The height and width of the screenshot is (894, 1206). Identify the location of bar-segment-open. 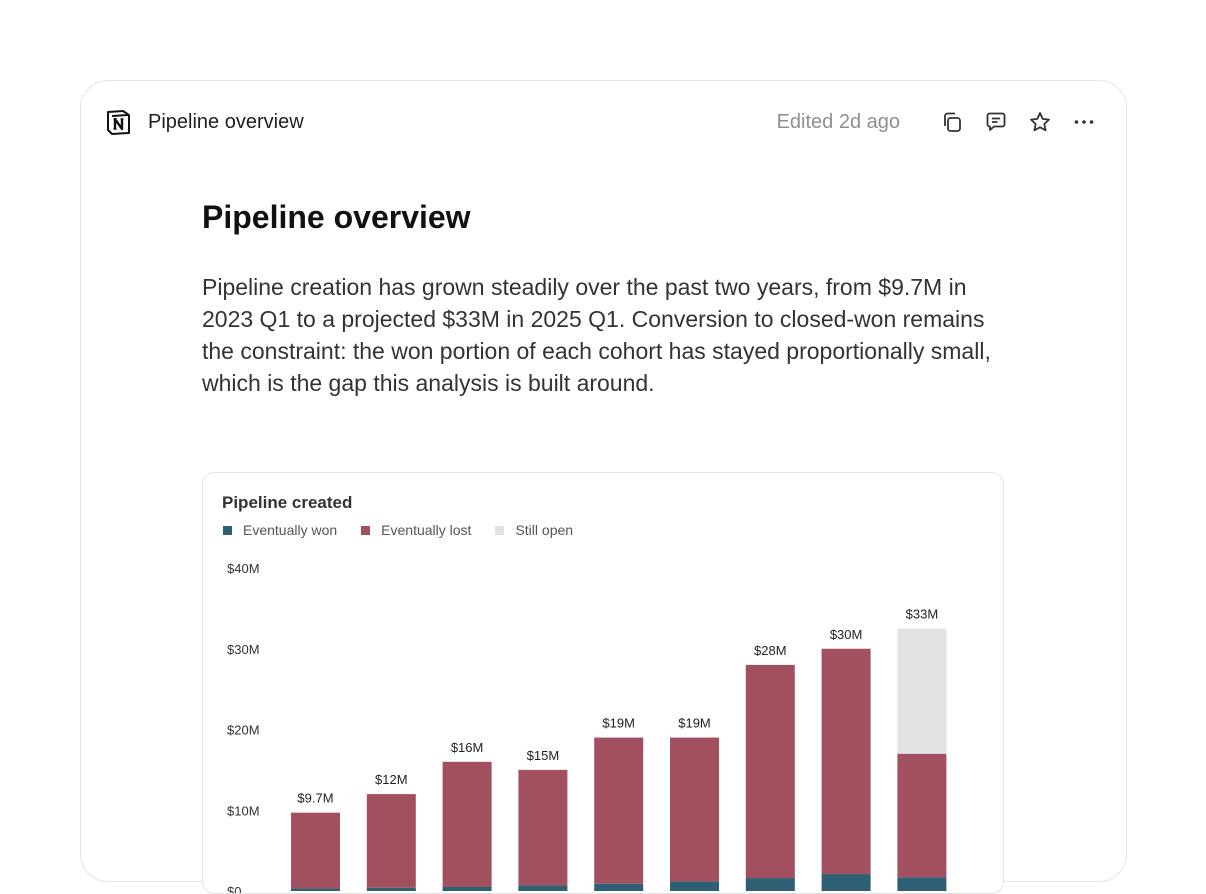
(922, 691).